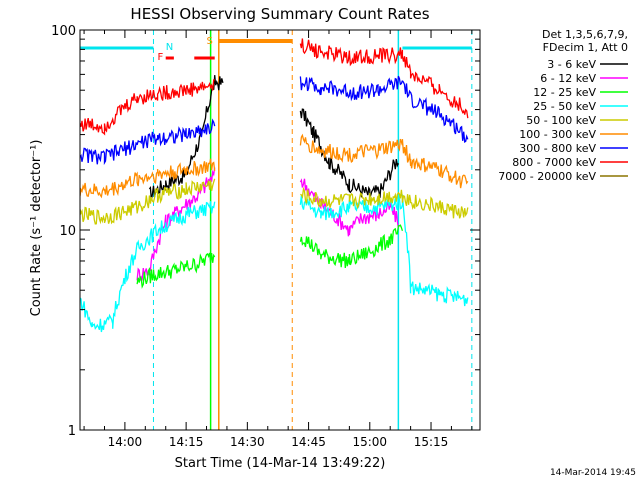 The height and width of the screenshot is (480, 640). What do you see at coordinates (561, 120) in the screenshot?
I see `legend-label: 50 - 100 keV` at bounding box center [561, 120].